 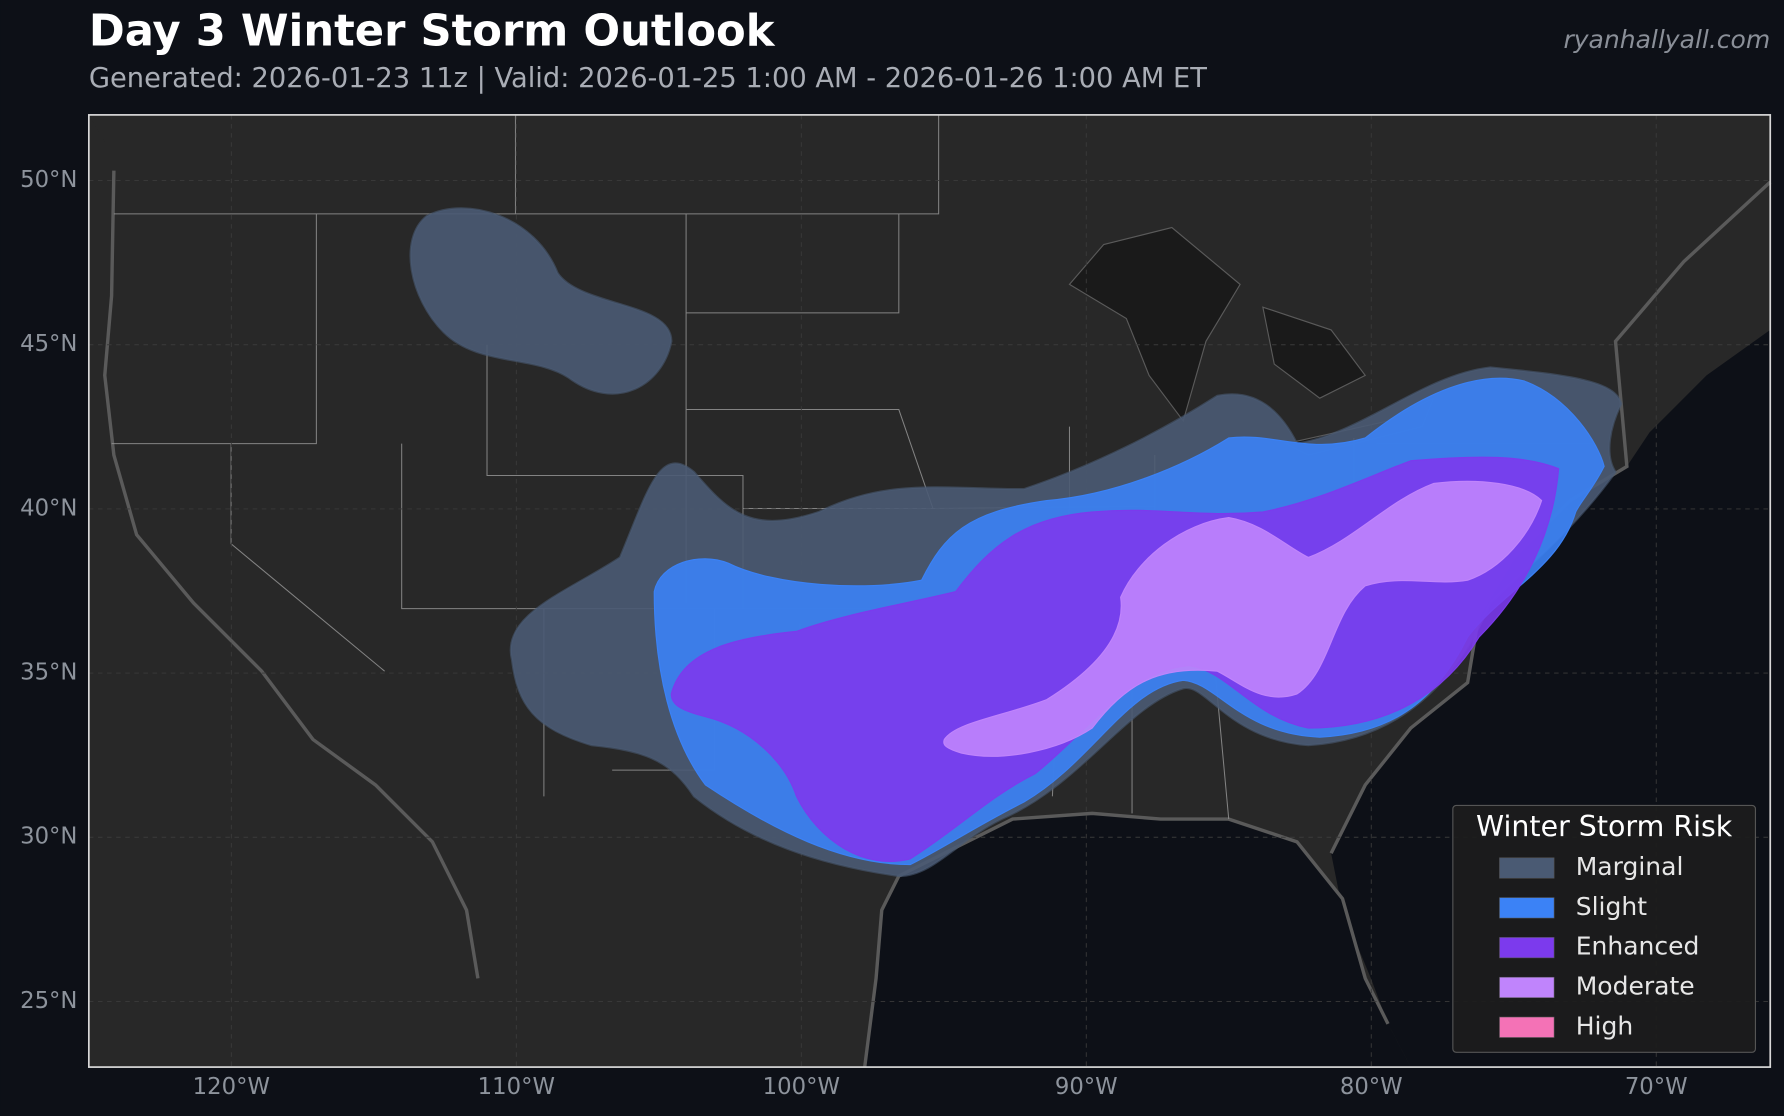 What do you see at coordinates (1666, 39) in the screenshot?
I see `watermark: ryanhallyall.com` at bounding box center [1666, 39].